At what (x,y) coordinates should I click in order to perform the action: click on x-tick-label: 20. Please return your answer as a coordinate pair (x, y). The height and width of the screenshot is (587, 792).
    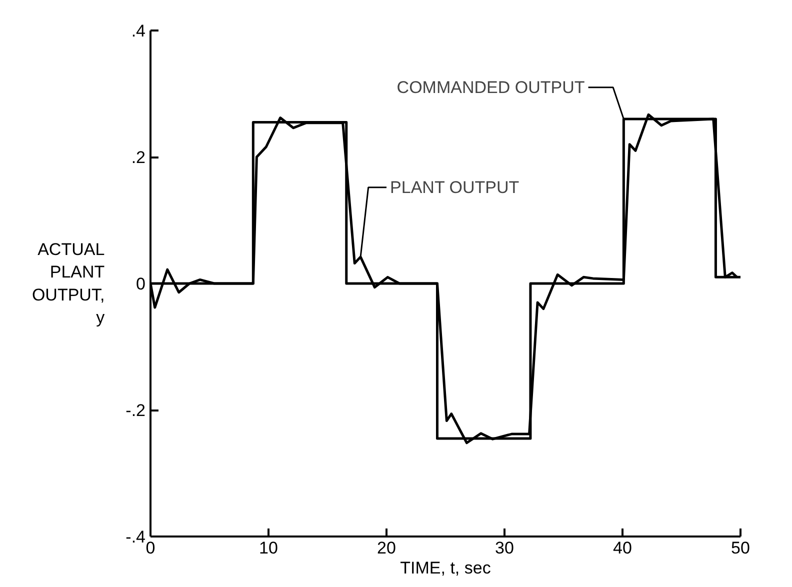
    Looking at the image, I should click on (386, 548).